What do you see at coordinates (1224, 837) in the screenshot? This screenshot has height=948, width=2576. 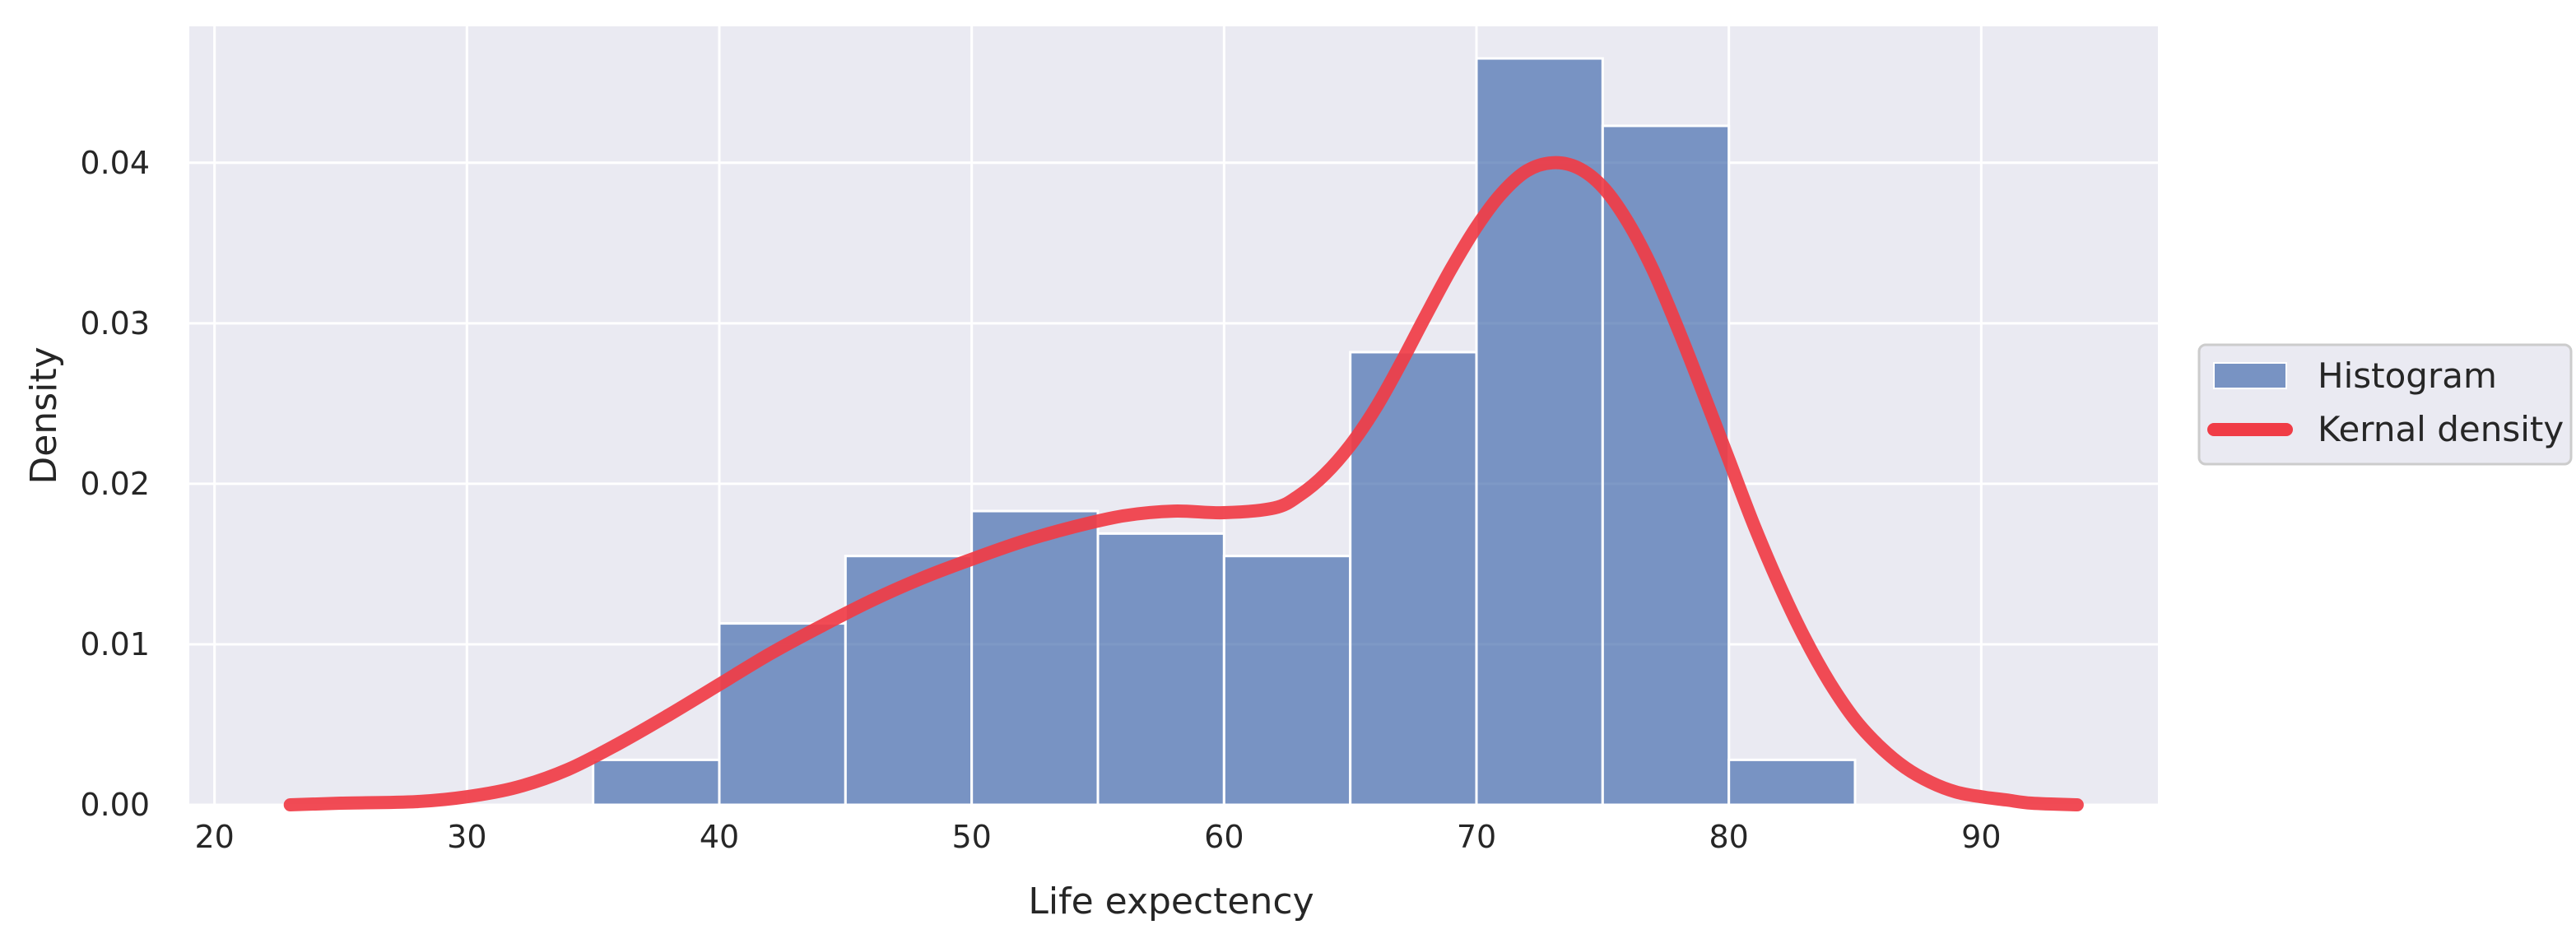 I see `x-tick-label: 60` at bounding box center [1224, 837].